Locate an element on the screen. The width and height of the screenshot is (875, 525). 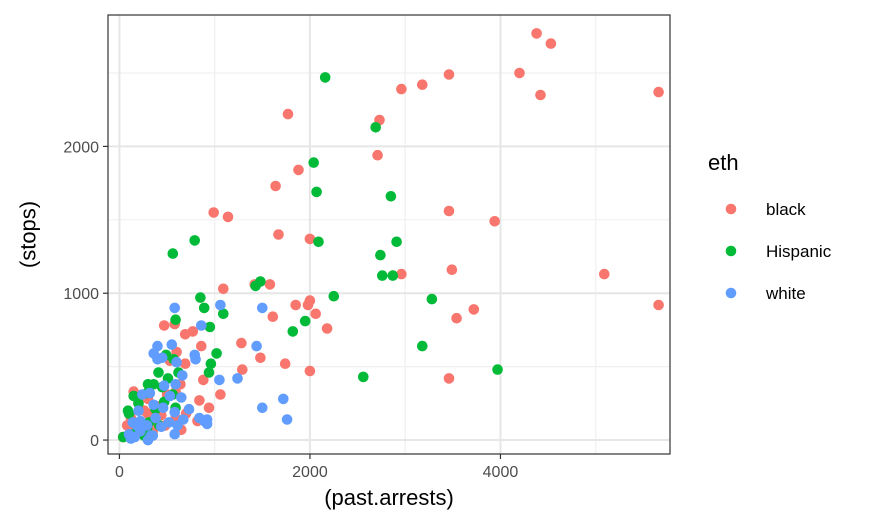
x-tick-label: 0 is located at coordinates (119, 472).